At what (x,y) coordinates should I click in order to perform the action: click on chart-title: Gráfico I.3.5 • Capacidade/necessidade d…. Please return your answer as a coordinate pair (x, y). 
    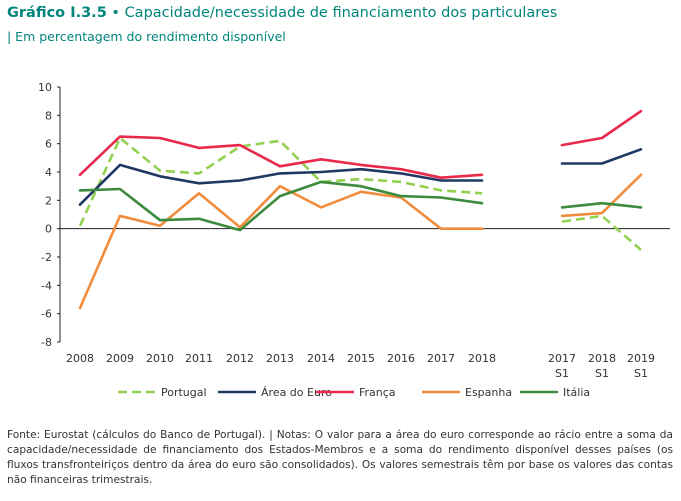
    Looking at the image, I should click on (282, 13).